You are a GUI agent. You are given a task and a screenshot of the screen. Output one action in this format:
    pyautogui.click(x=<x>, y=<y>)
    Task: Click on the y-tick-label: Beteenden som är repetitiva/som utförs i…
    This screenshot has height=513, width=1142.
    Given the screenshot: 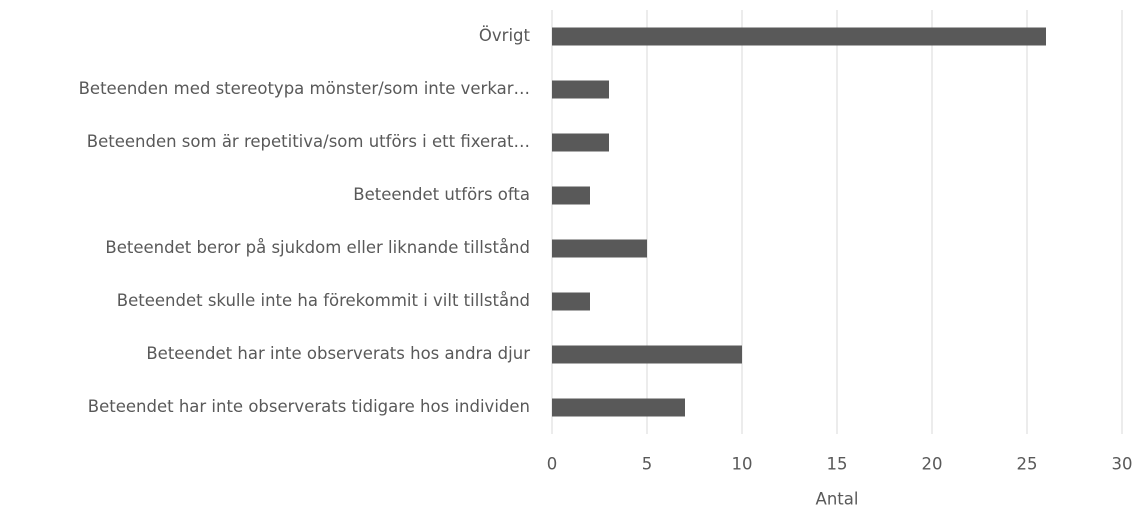 What is the action you would take?
    pyautogui.click(x=308, y=141)
    